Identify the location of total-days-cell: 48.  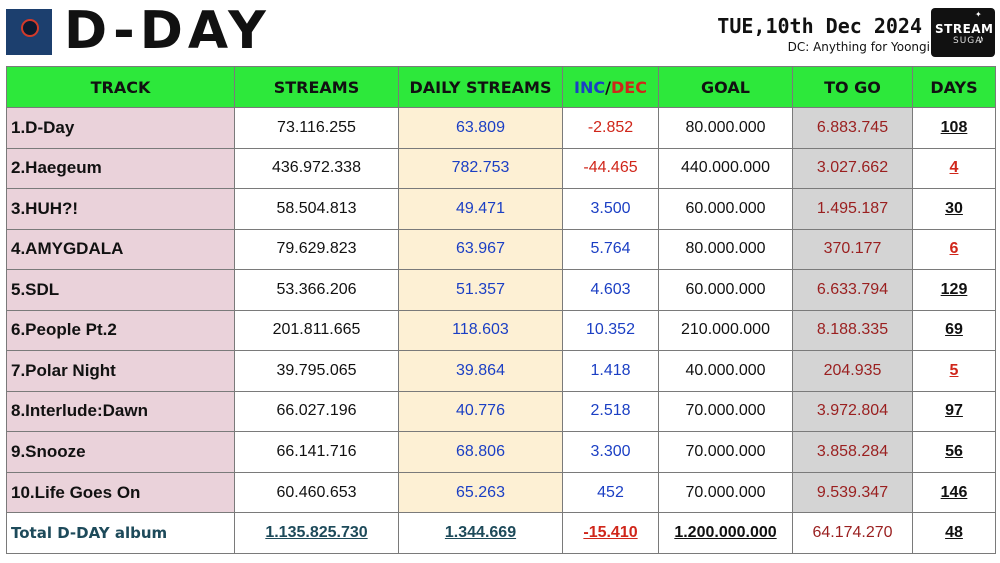
(954, 533).